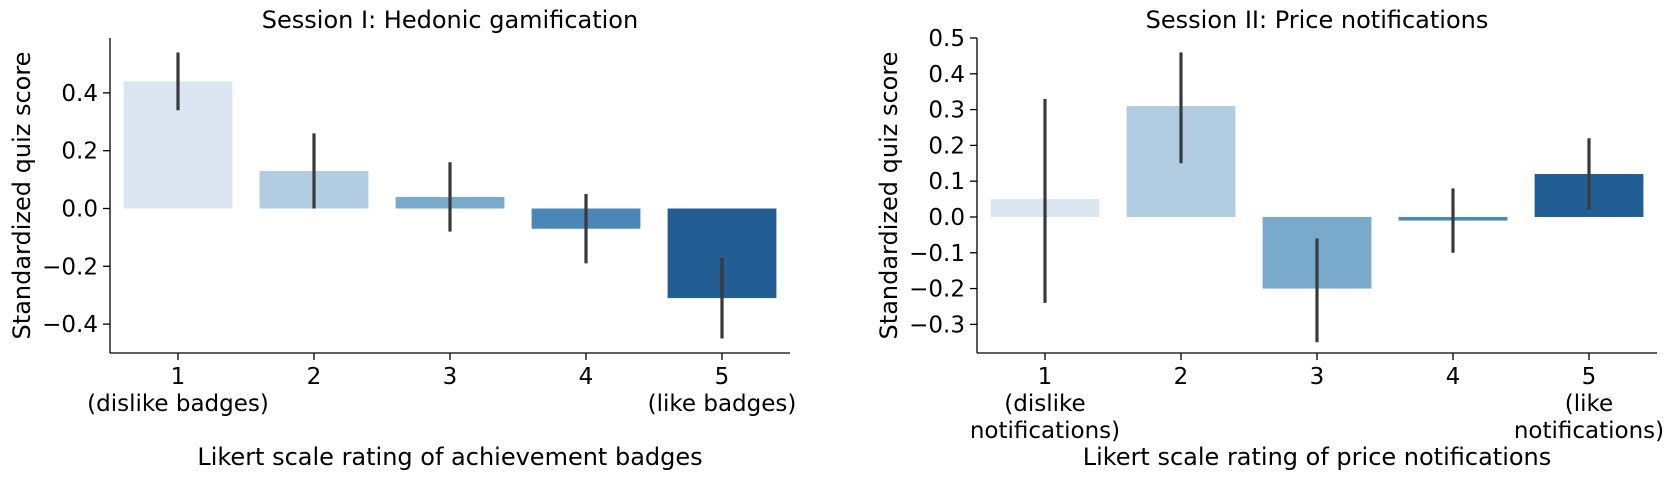  What do you see at coordinates (1317, 20) in the screenshot?
I see `chart-title: Session II: Price notifications` at bounding box center [1317, 20].